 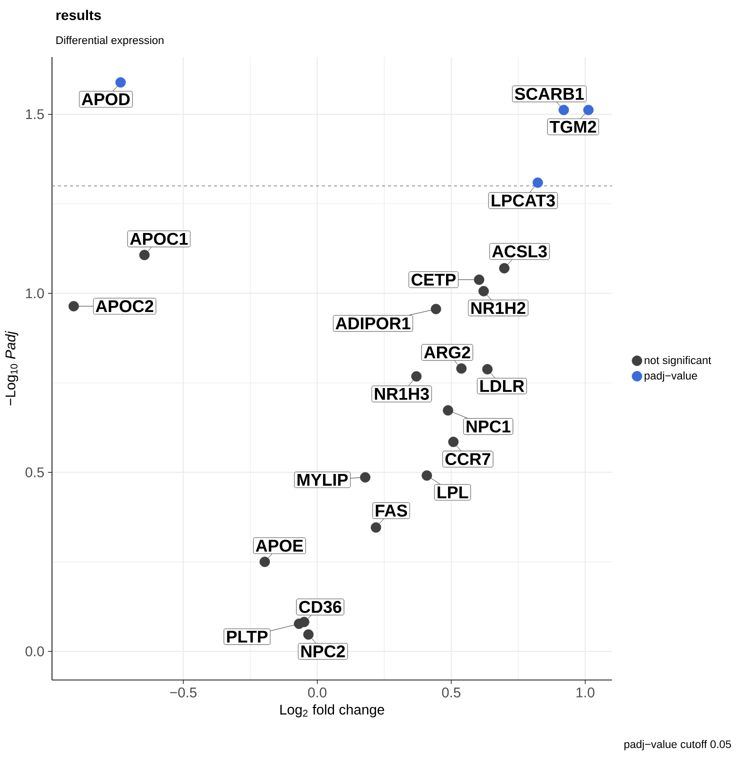 I want to click on data-label: ARG2, so click(x=447, y=352).